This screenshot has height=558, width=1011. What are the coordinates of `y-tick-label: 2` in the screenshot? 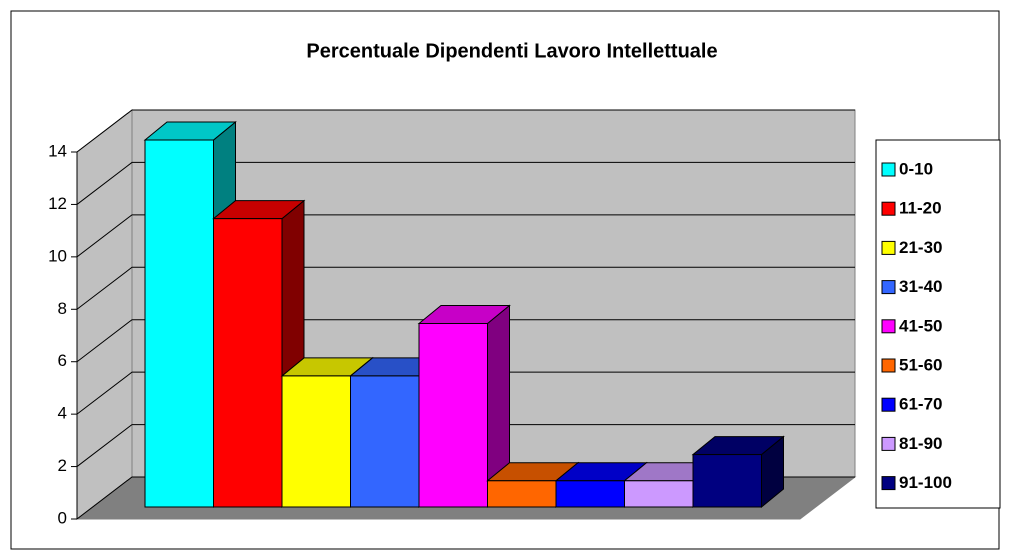 It's located at (62, 465).